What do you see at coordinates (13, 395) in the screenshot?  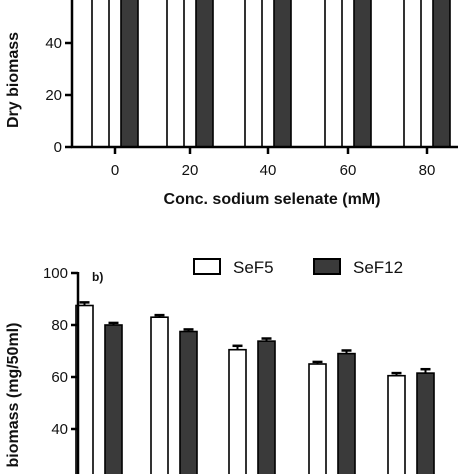 I see `panel-b-y-axis-title: biomass (mg/50ml)` at bounding box center [13, 395].